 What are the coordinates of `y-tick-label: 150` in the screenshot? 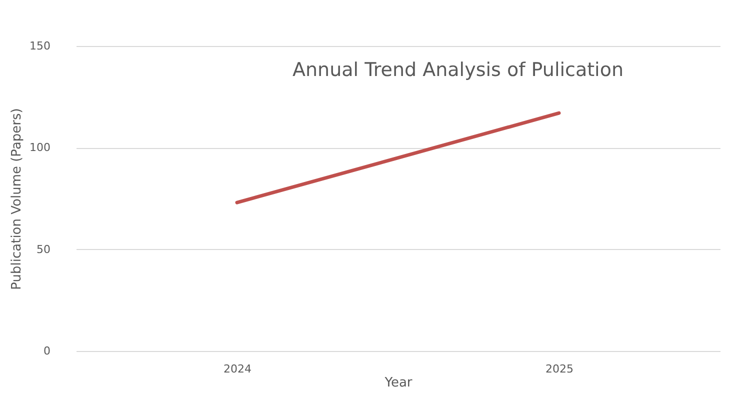 It's located at (40, 46).